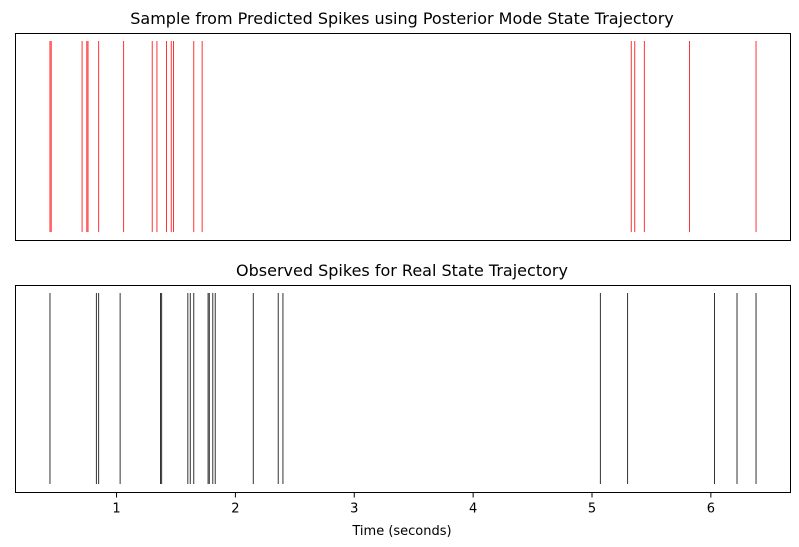  What do you see at coordinates (473, 509) in the screenshot?
I see `x-tick-label: 4` at bounding box center [473, 509].